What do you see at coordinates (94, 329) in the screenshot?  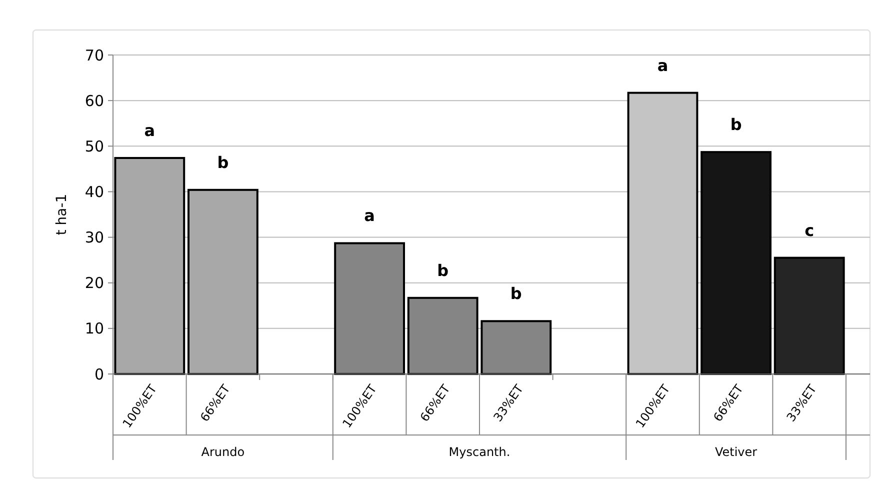 I see `y-tick-label: 10` at bounding box center [94, 329].